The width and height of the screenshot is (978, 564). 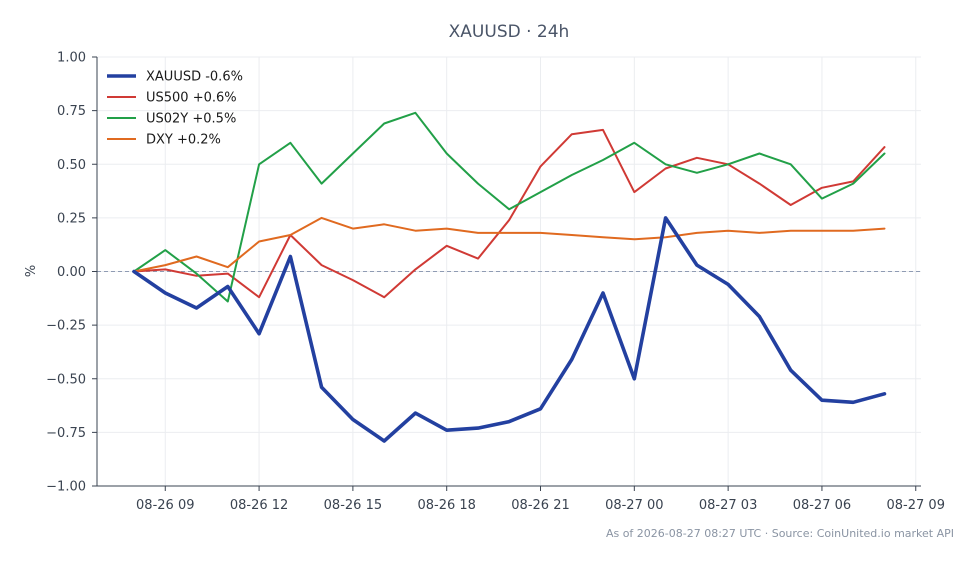 I want to click on x-tick-label: 08-26 21, so click(x=540, y=505).